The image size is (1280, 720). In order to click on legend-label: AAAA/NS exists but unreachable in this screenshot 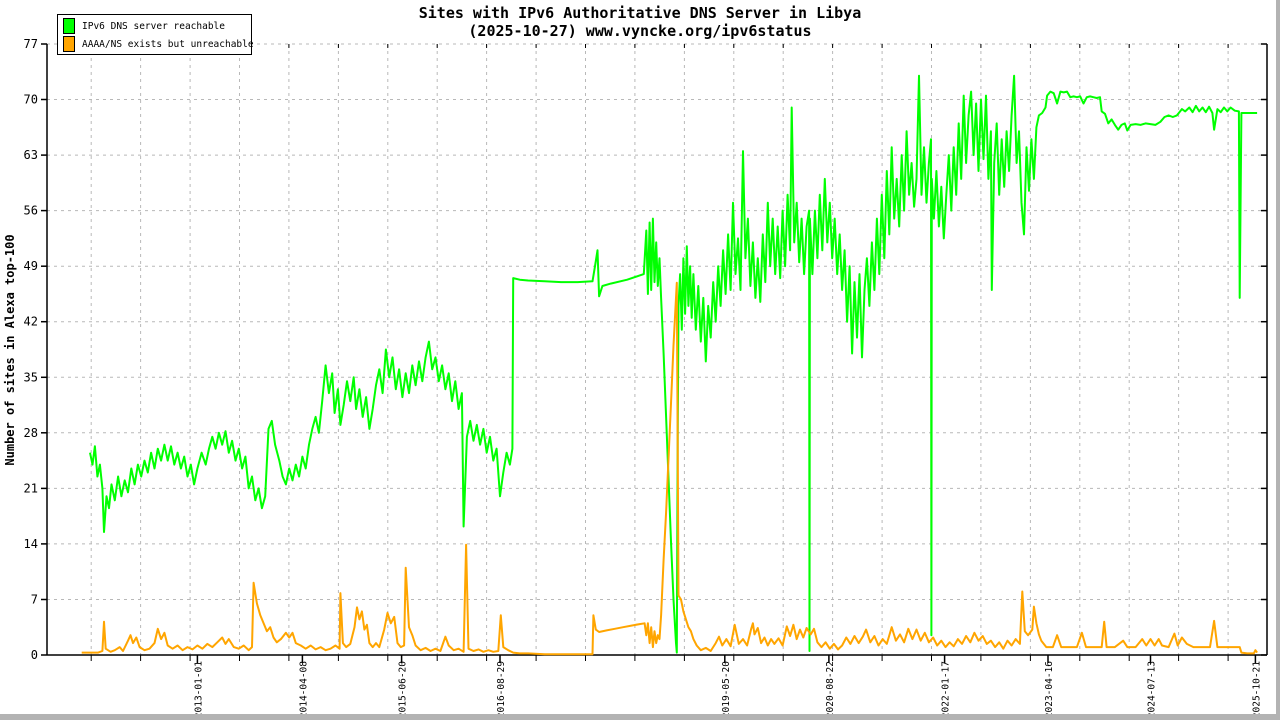, I will do `click(168, 44)`.